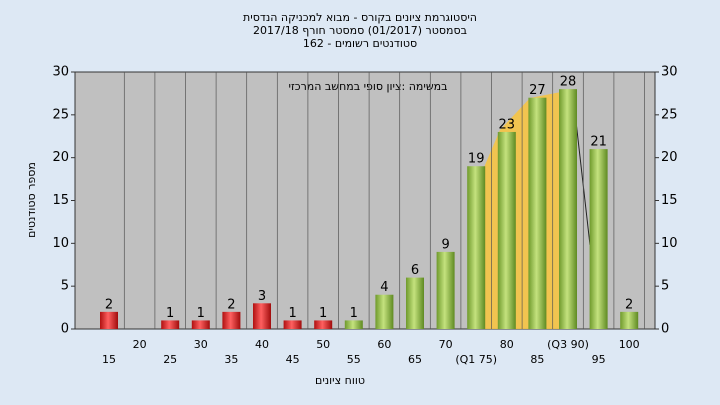  Describe the element at coordinates (60, 72) in the screenshot. I see `y-tick-label: 30` at that location.